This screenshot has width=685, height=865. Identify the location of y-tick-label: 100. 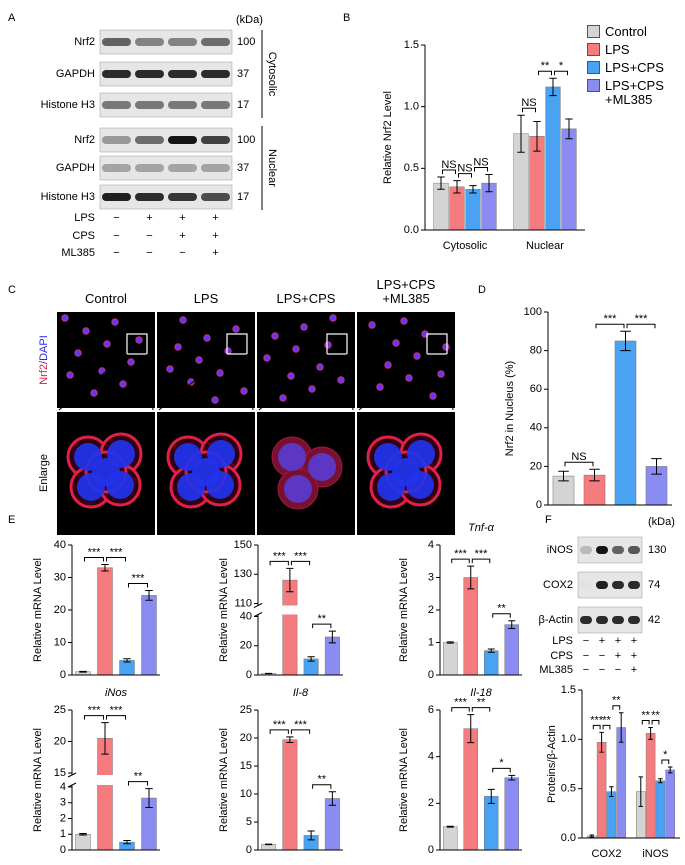
(533, 312).